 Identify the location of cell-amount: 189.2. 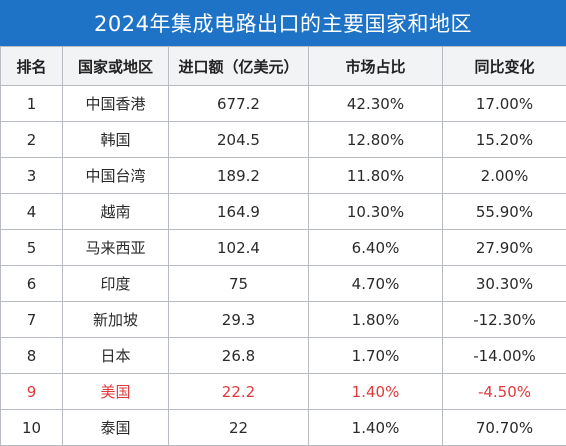
(238, 175).